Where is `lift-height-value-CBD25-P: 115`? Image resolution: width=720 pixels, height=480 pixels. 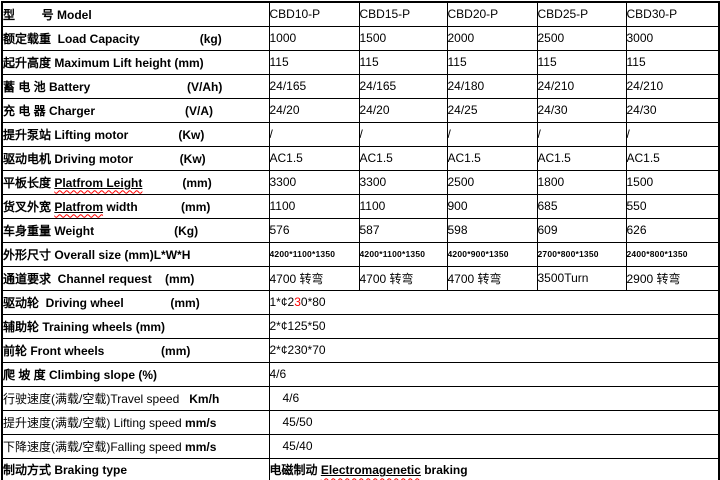 lift-height-value-CBD25-P: 115 is located at coordinates (581, 62).